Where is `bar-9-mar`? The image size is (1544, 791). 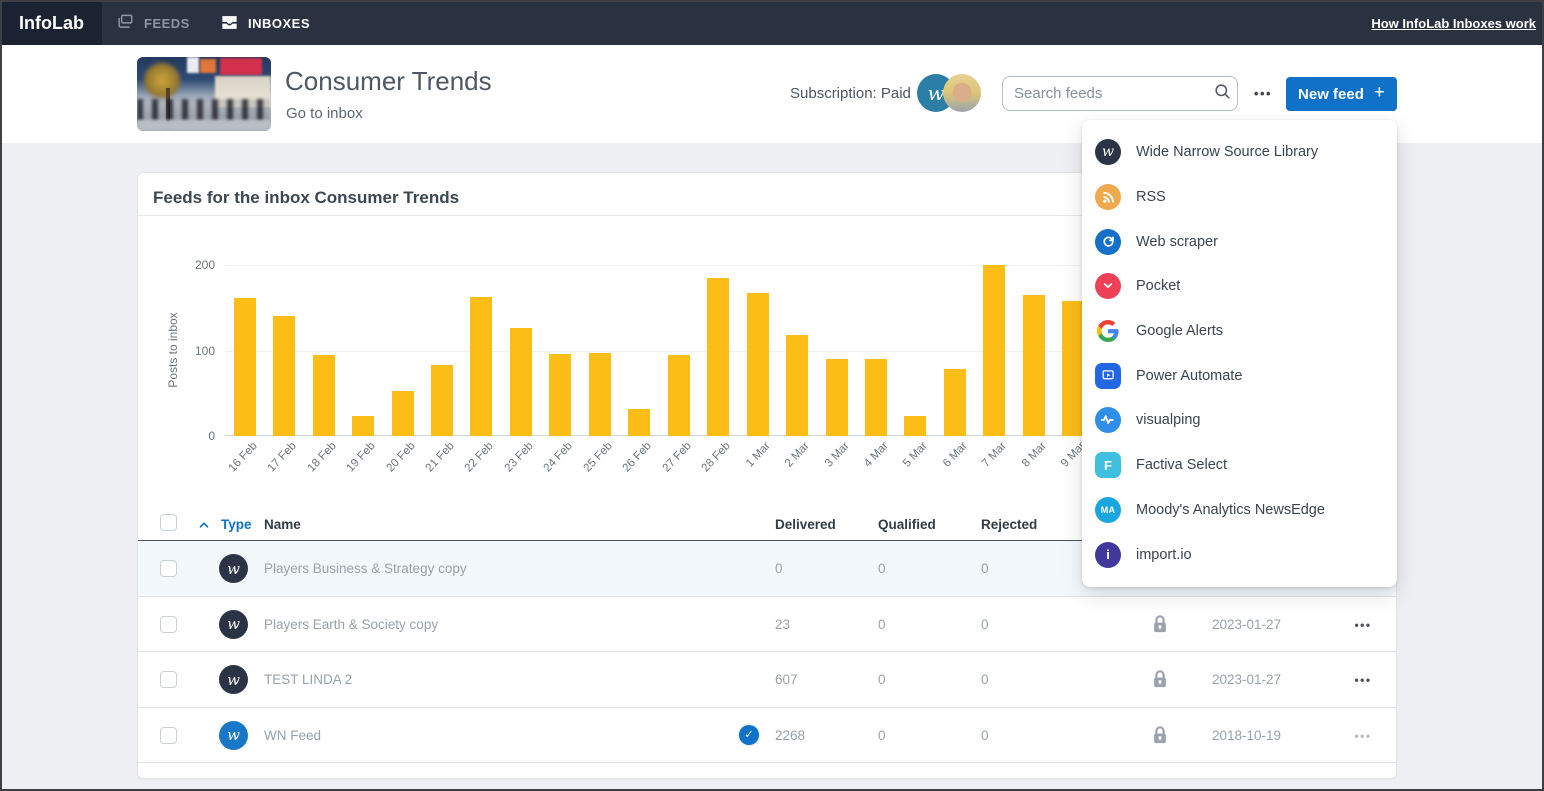 bar-9-mar is located at coordinates (1073, 368).